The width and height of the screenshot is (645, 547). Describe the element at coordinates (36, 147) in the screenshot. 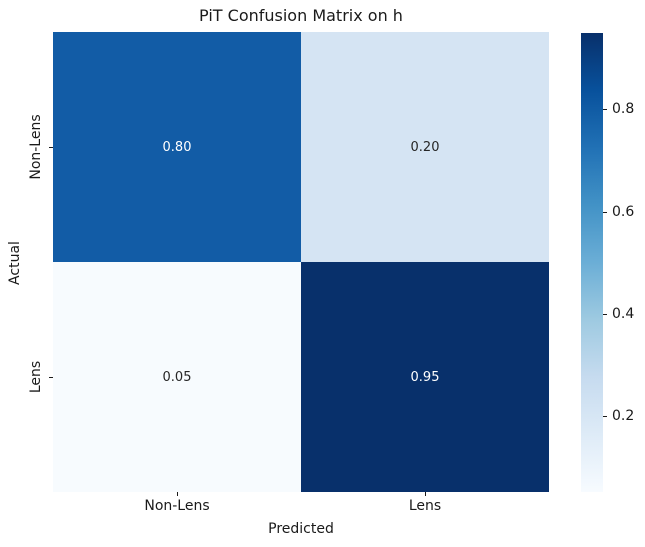

I see `y-ticklabel-non-lens: Non-Lens` at that location.